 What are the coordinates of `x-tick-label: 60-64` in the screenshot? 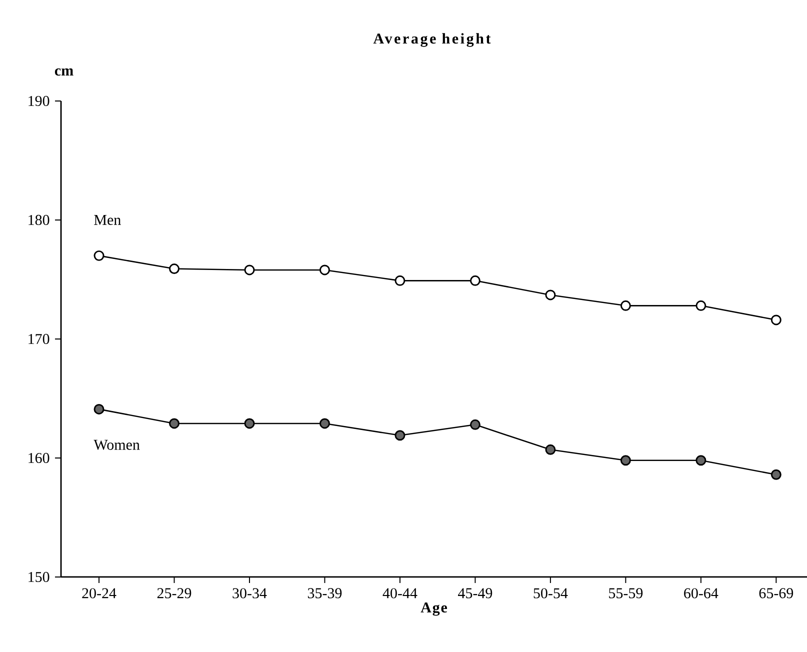 It's located at (701, 593).